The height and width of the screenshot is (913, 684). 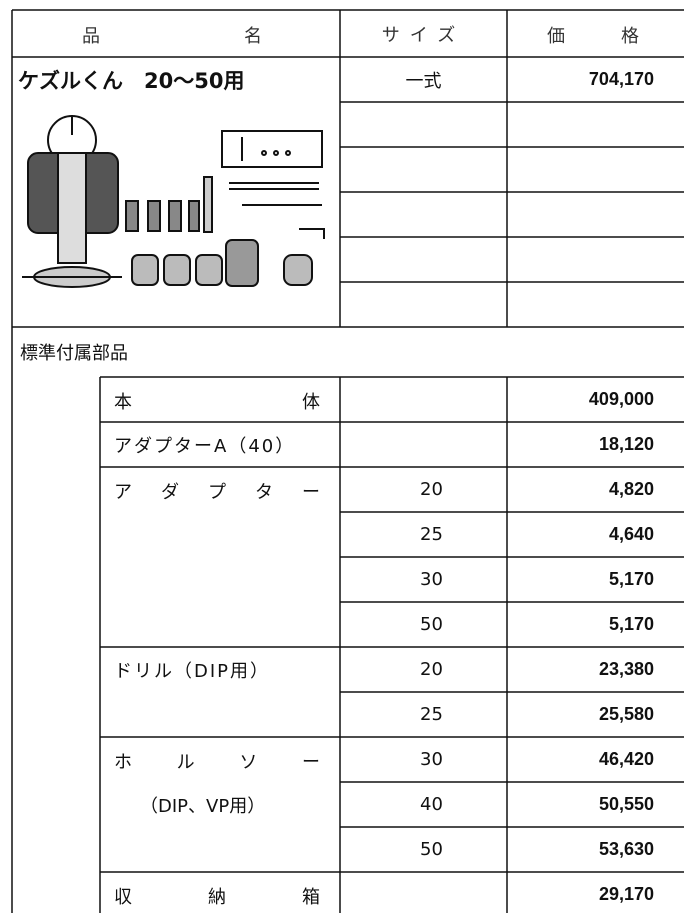 I want to click on item-name: ホルソー, so click(x=217, y=761).